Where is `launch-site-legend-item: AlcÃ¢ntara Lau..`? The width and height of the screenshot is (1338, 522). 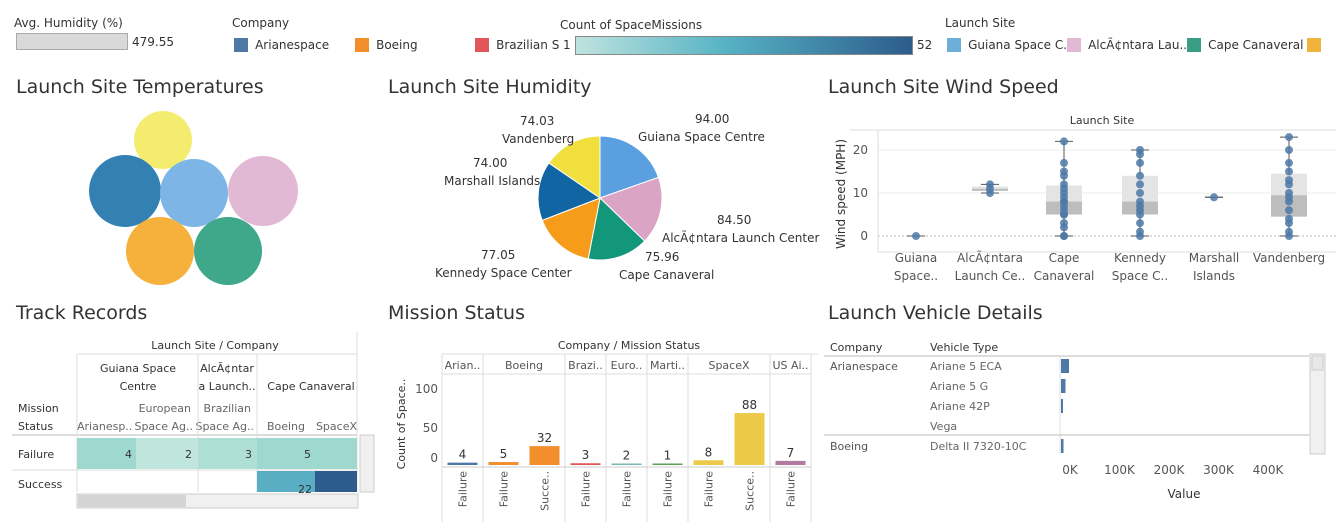 launch-site-legend-item: AlcÃ¢ntara Lau.. is located at coordinates (1127, 43).